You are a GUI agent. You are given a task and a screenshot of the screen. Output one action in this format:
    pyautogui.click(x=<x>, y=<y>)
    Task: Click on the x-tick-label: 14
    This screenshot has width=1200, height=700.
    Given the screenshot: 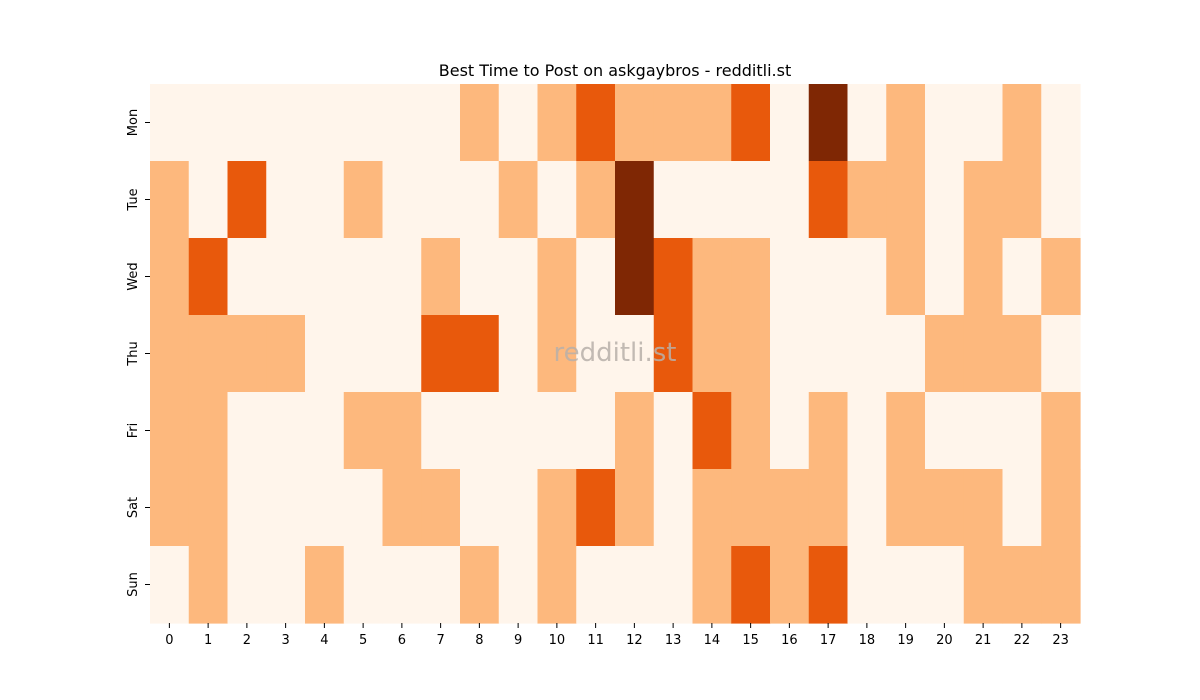 What is the action you would take?
    pyautogui.click(x=712, y=640)
    